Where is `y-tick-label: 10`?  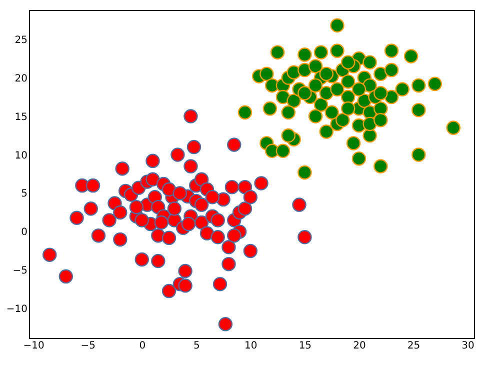 y-tick-label: 10 is located at coordinates (21, 156).